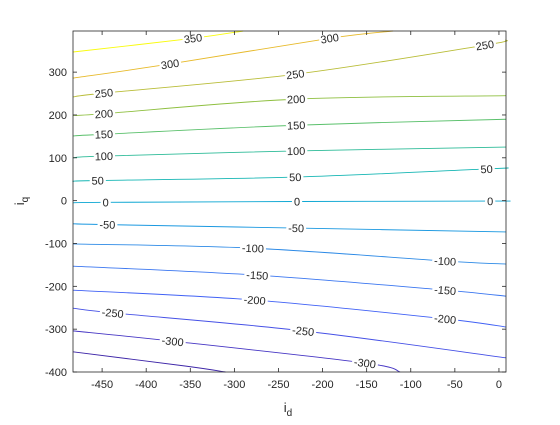 Image resolution: width=560 pixels, height=425 pixels. Describe the element at coordinates (193, 39) in the screenshot. I see `contour-label: 350` at that location.